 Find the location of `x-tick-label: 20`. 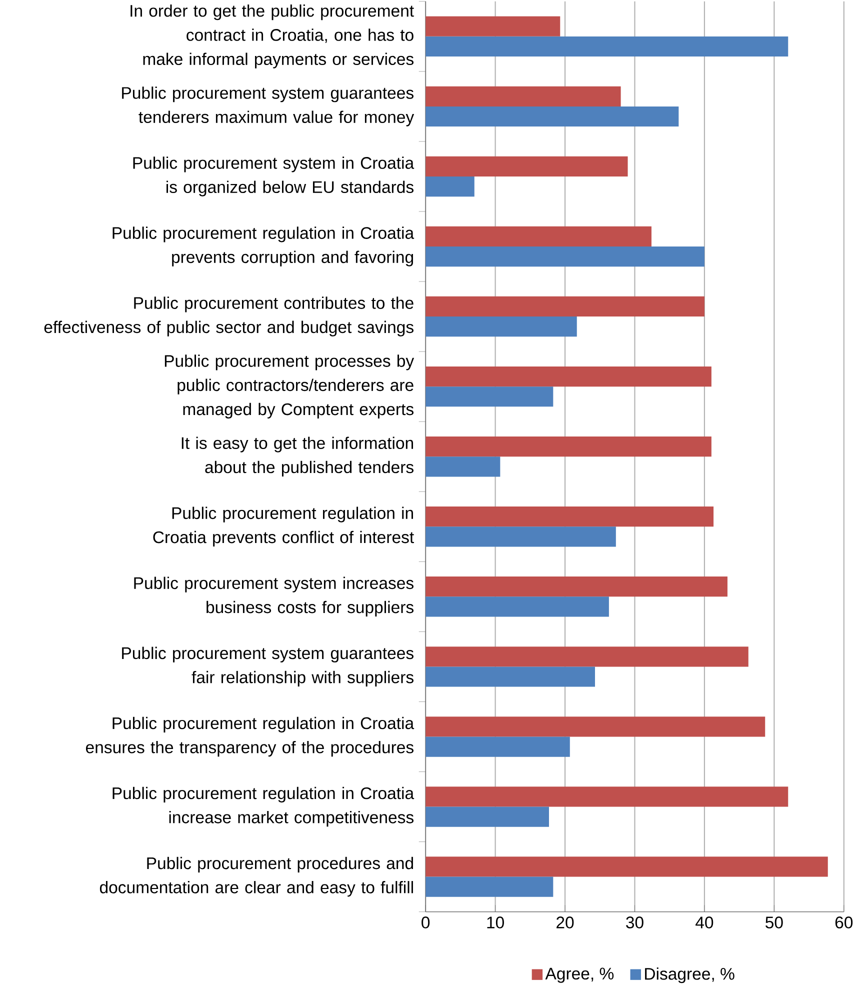

x-tick-label: 20 is located at coordinates (565, 922).